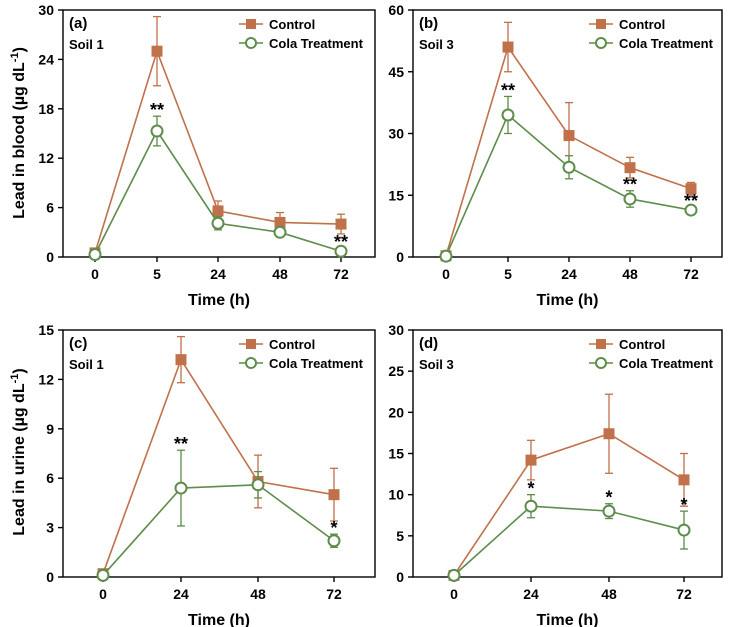 Image resolution: width=735 pixels, height=627 pixels. What do you see at coordinates (19, 49) in the screenshot?
I see `y-axis-title-blood-close: )` at bounding box center [19, 49].